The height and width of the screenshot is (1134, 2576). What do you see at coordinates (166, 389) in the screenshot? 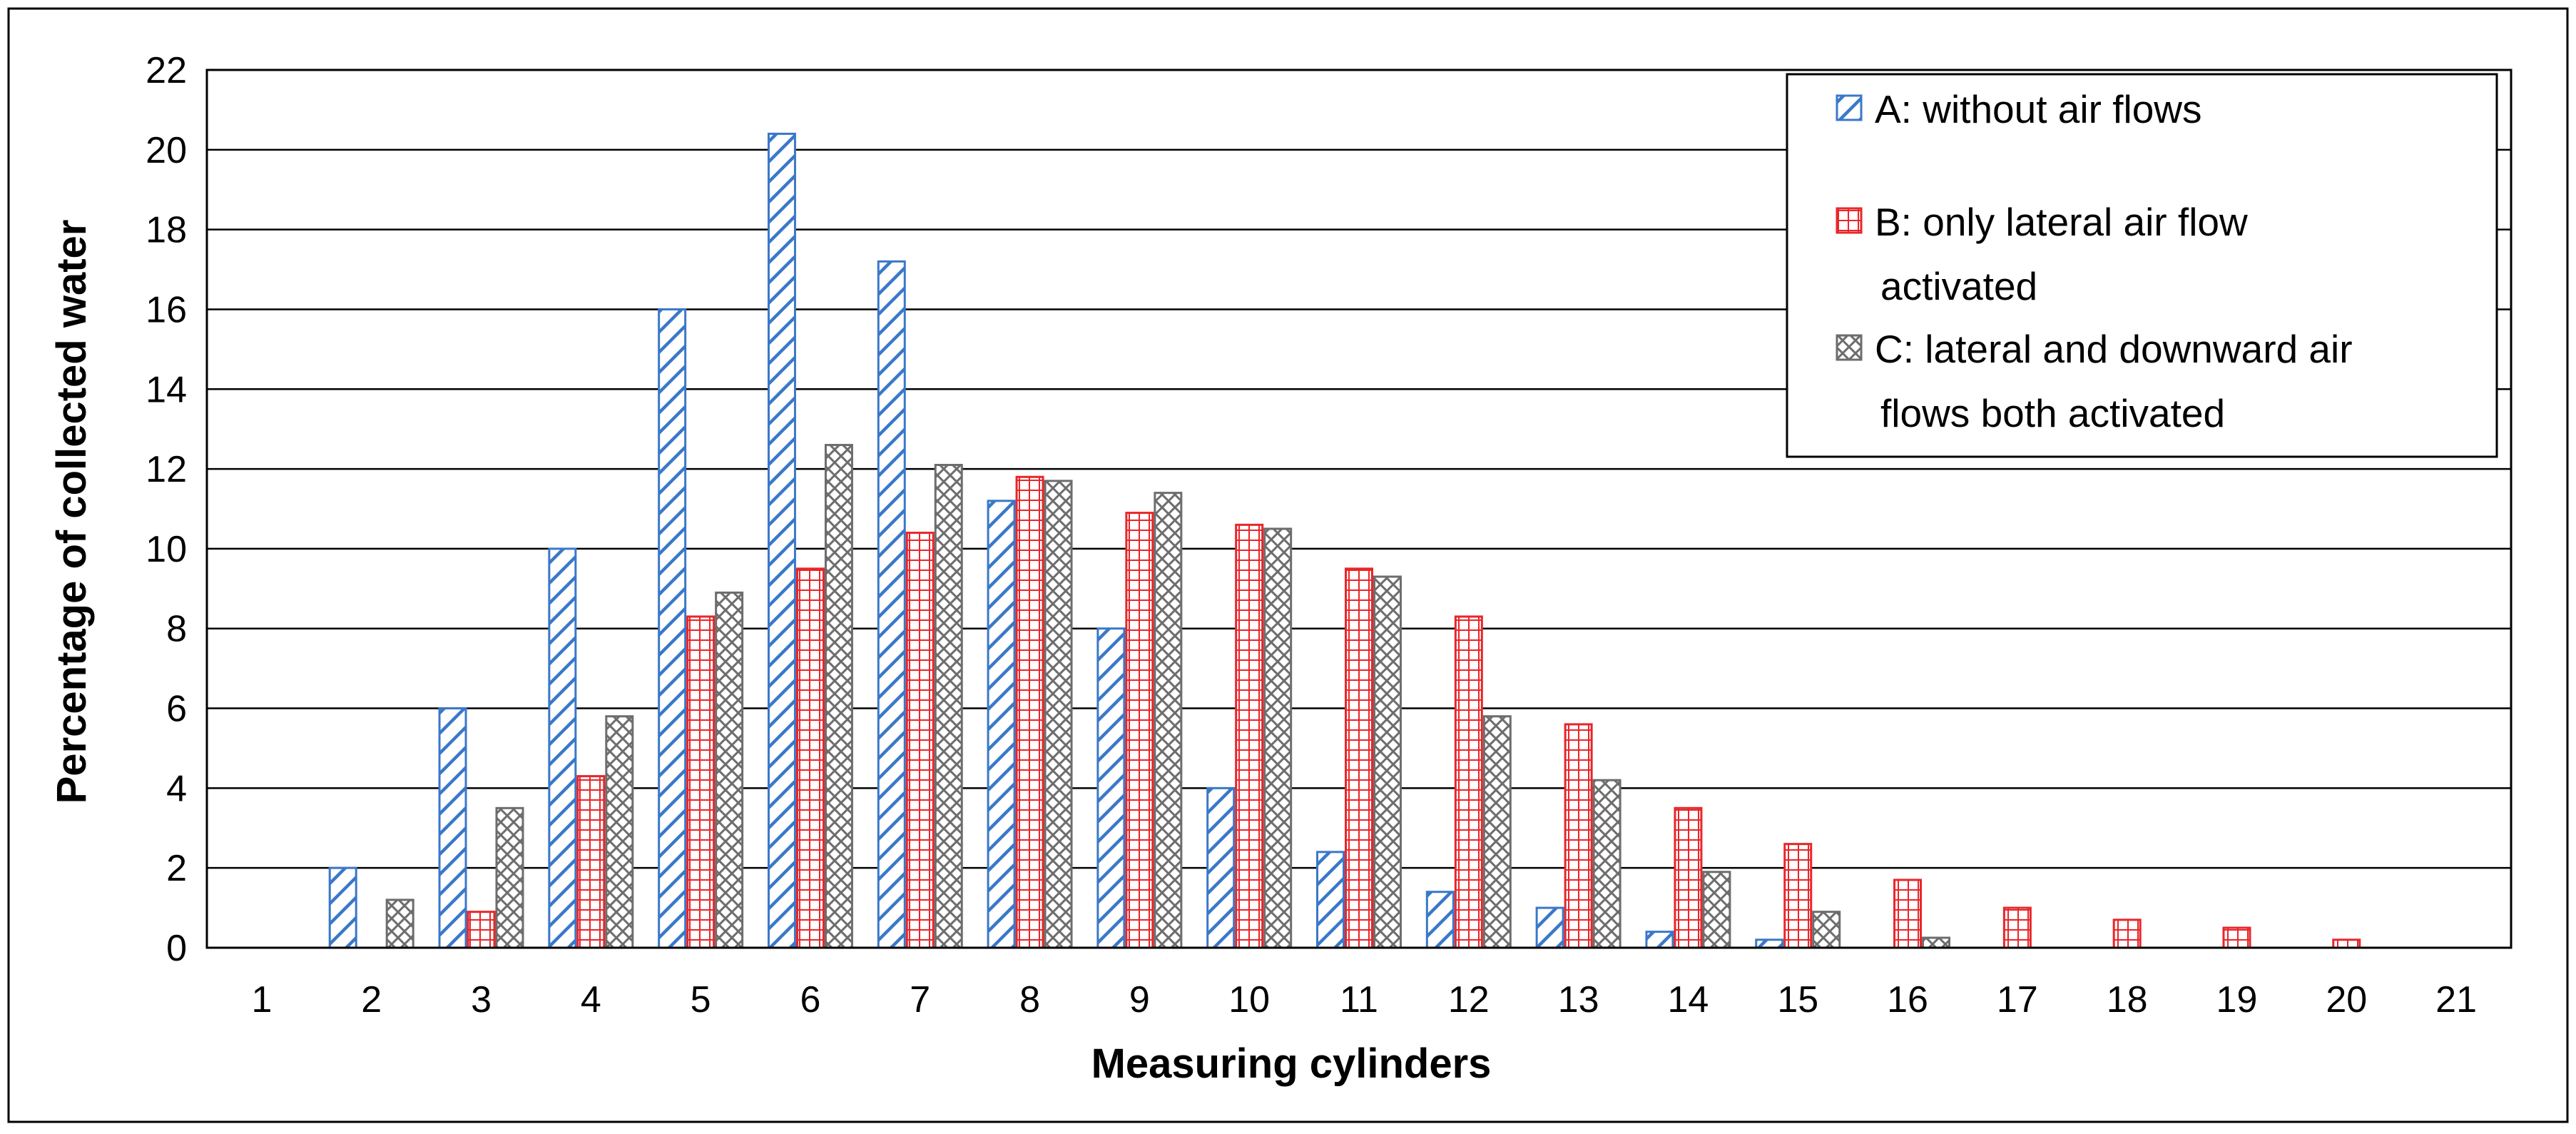
I see `y-tick-label: 14` at bounding box center [166, 389].